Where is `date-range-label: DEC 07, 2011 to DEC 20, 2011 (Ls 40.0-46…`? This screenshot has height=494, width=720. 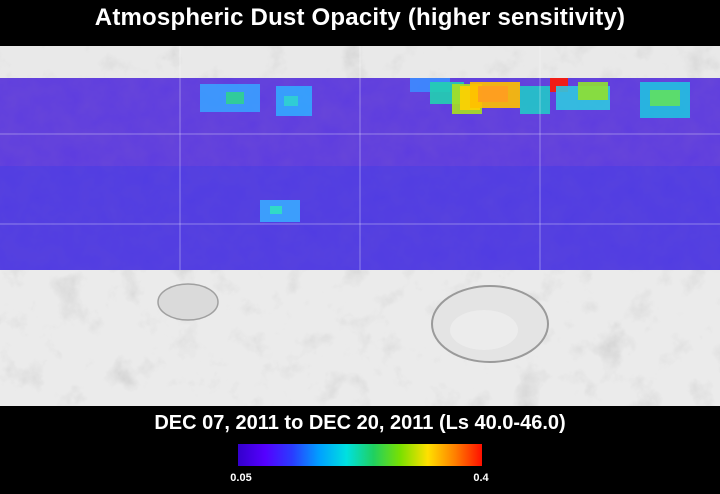 date-range-label: DEC 07, 2011 to DEC 20, 2011 (Ls 40.0-46… is located at coordinates (360, 423).